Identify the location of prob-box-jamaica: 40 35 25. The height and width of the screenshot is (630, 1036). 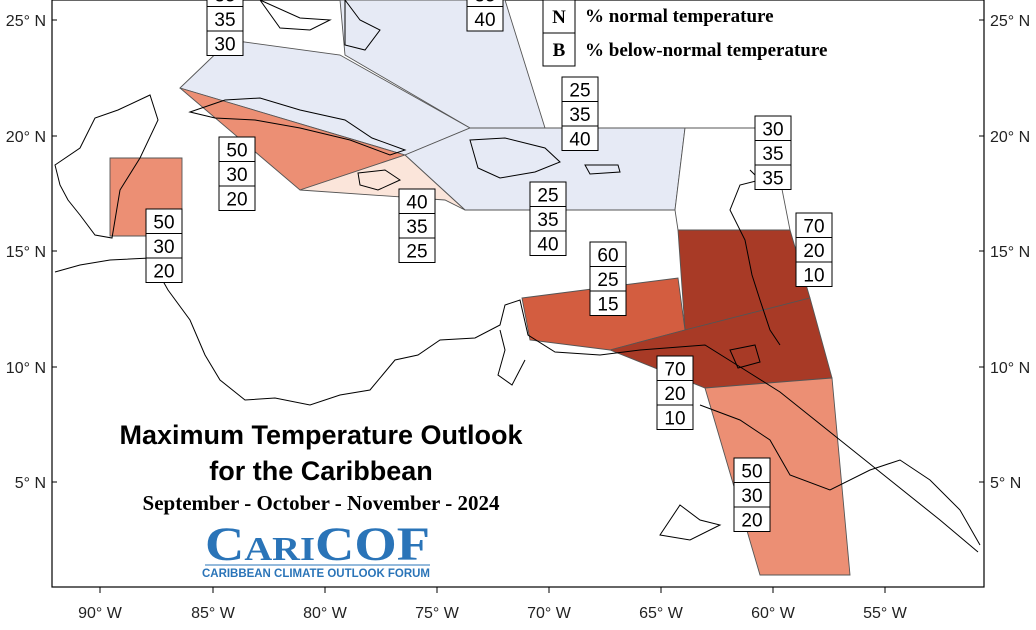
(417, 225).